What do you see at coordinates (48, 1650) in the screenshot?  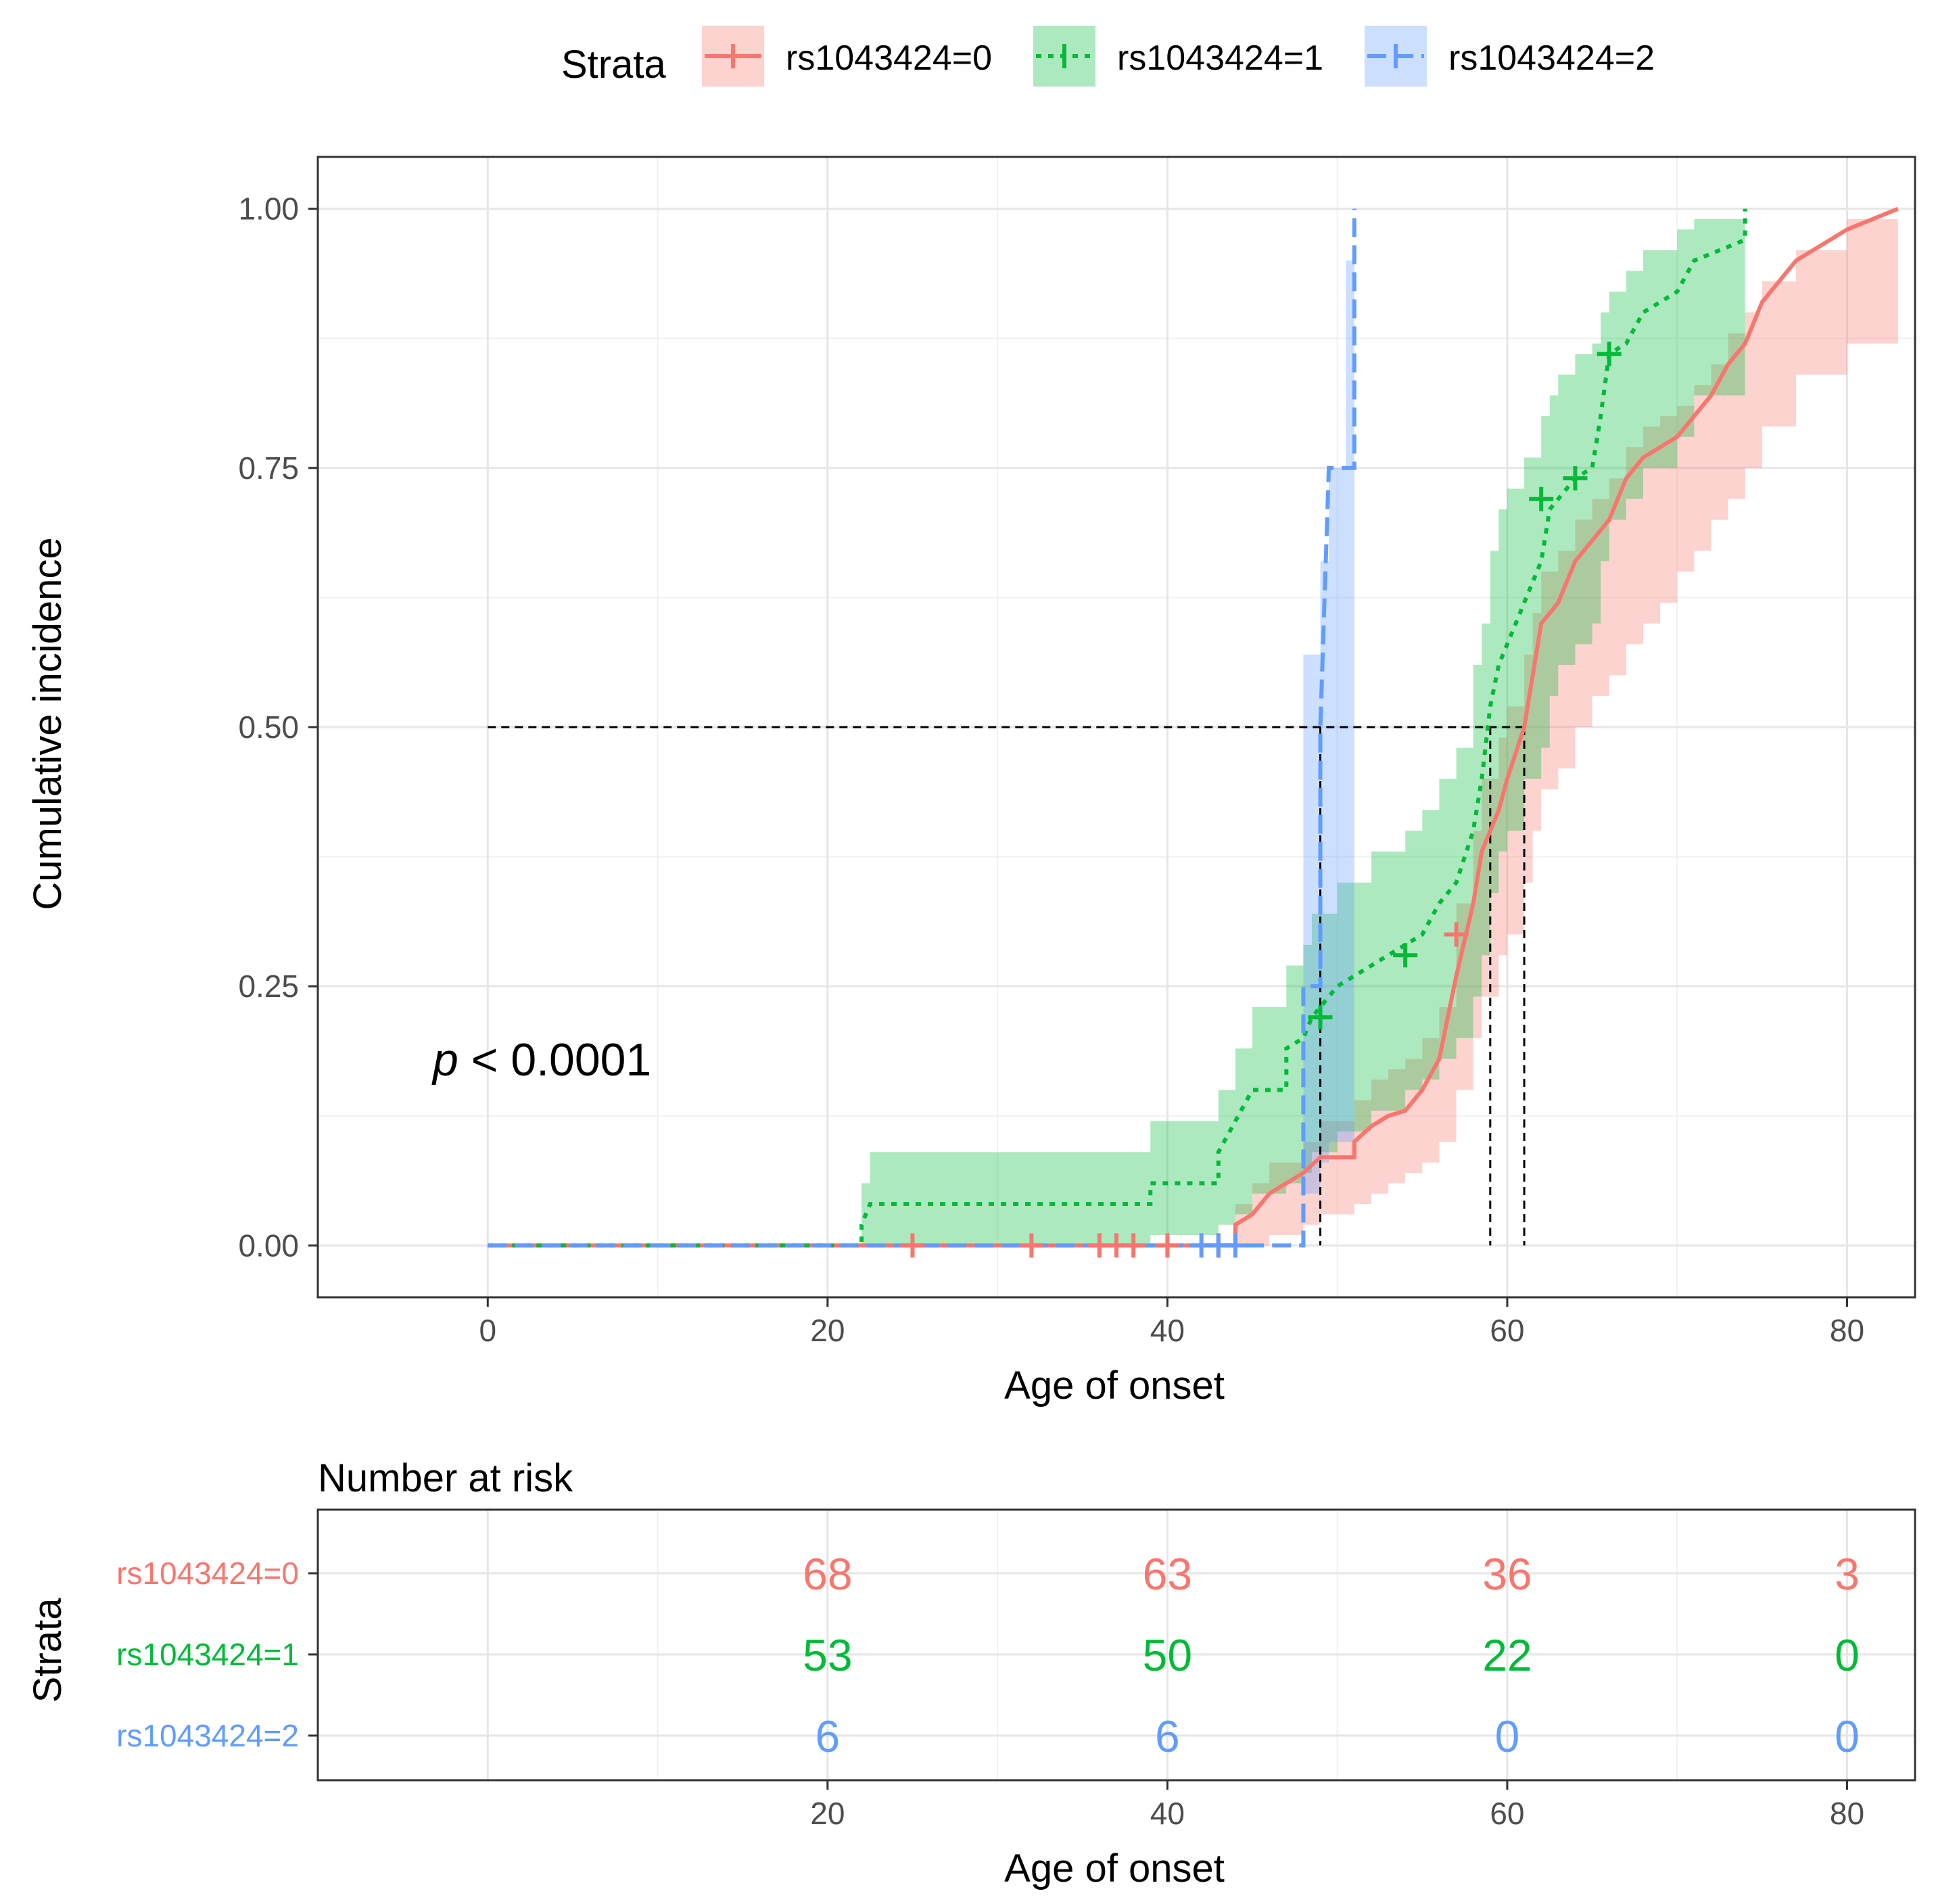 I see `risk-table-y-title: Strata` at bounding box center [48, 1650].